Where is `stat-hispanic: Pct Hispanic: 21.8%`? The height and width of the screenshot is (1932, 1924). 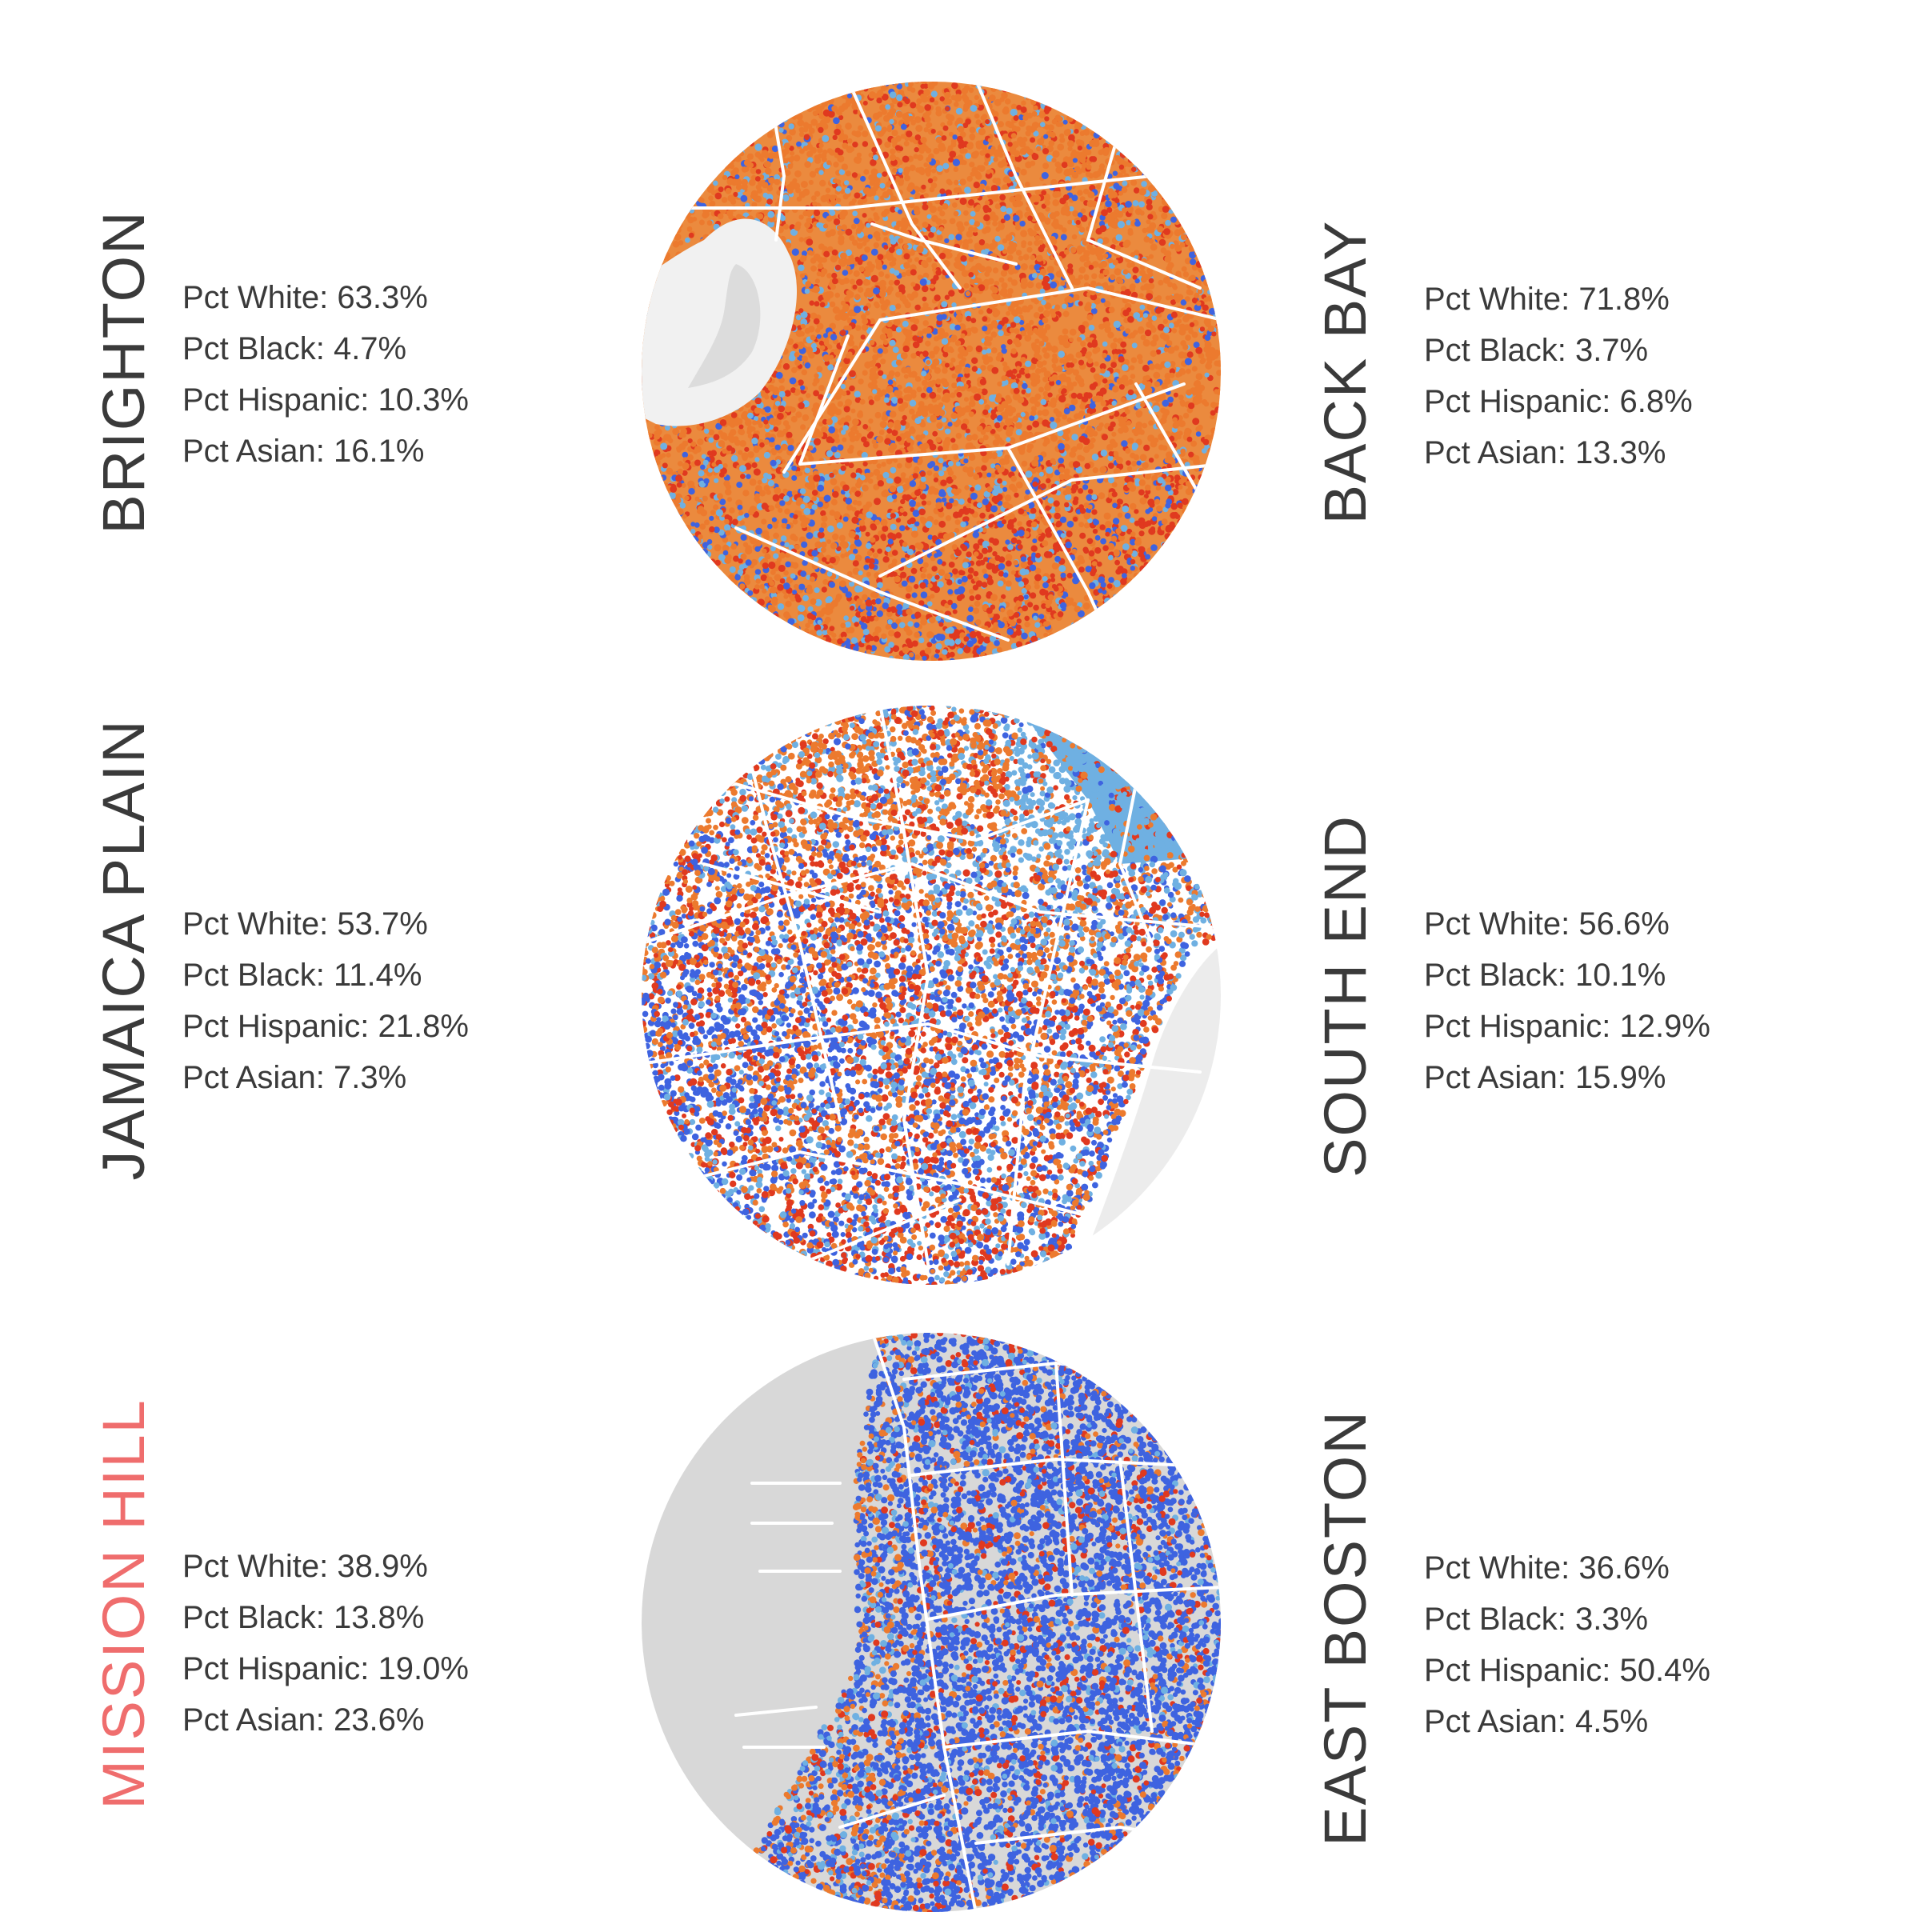 stat-hispanic: Pct Hispanic: 21.8% is located at coordinates (406, 1026).